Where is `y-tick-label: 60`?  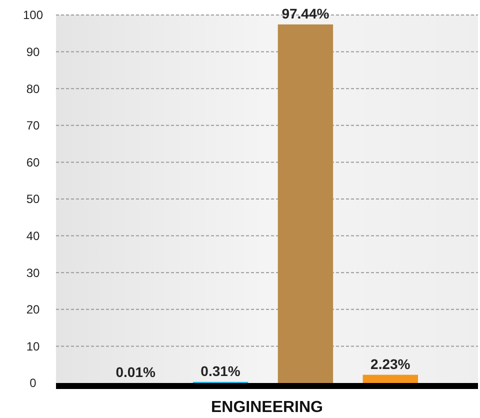
y-tick-label: 60 is located at coordinates (33, 162).